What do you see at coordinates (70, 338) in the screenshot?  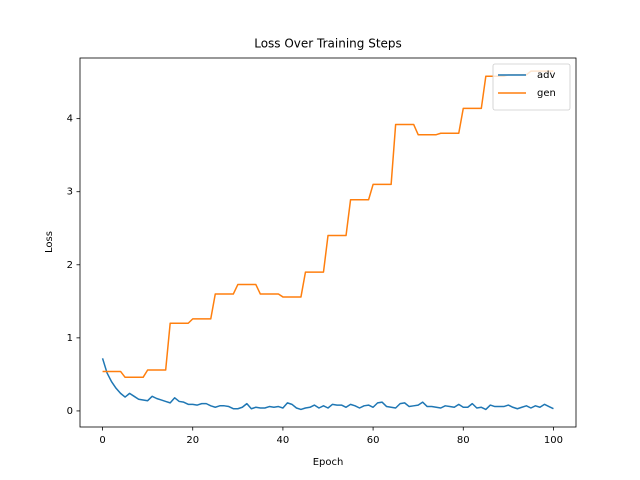 I see `y-tick-label: 1` at bounding box center [70, 338].